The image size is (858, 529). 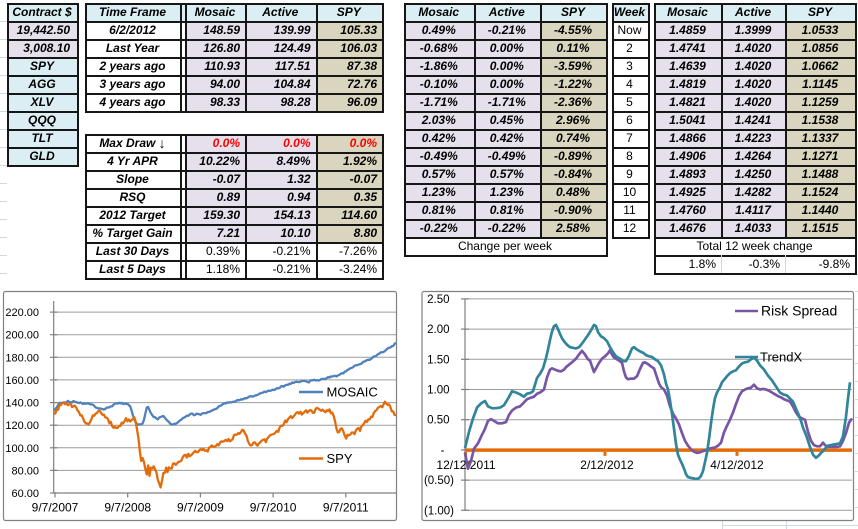 I want to click on svg-text: Risk Spread, so click(x=799, y=311).